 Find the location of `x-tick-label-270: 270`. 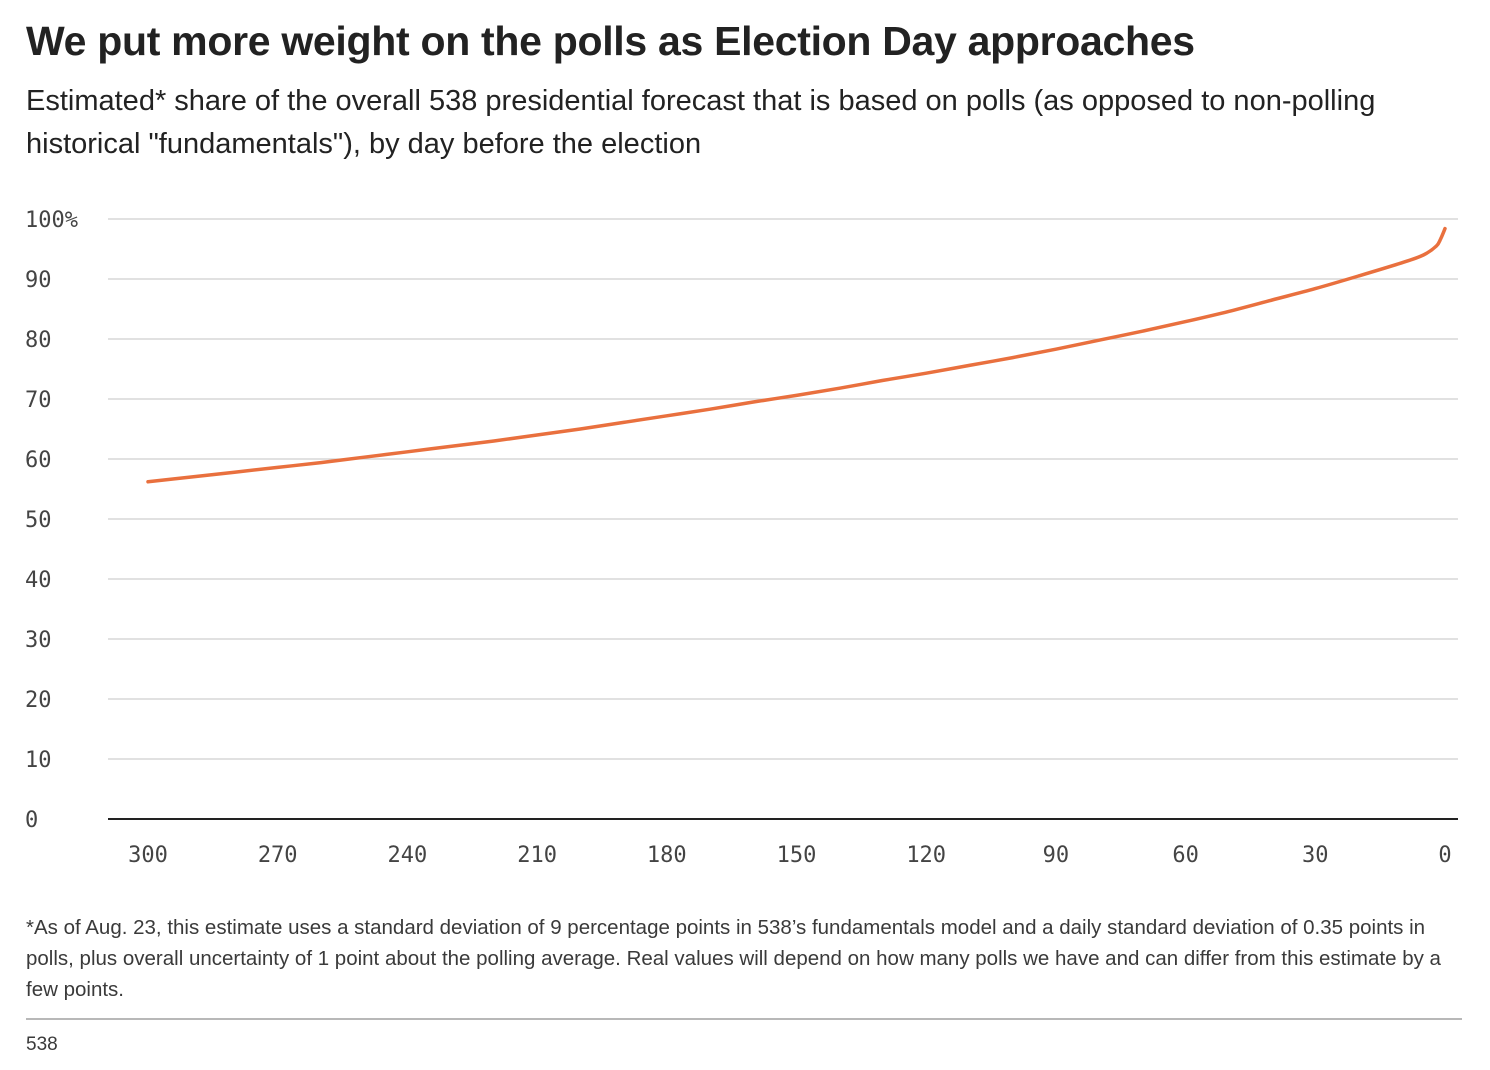

x-tick-label-270: 270 is located at coordinates (278, 855).